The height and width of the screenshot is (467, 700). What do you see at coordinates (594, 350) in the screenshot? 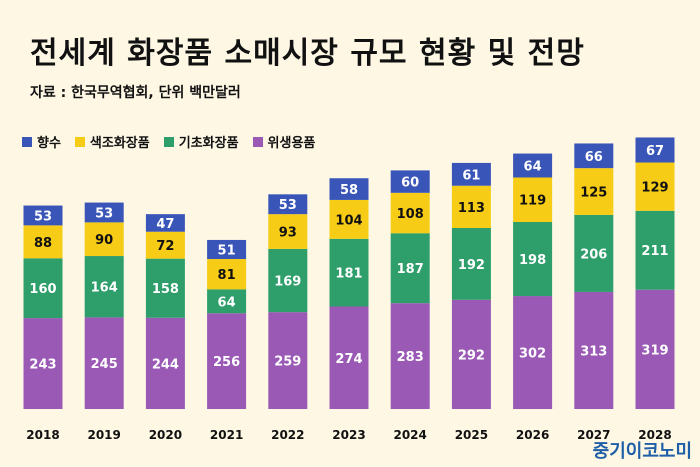
I see `bar-hygiene-2027` at bounding box center [594, 350].